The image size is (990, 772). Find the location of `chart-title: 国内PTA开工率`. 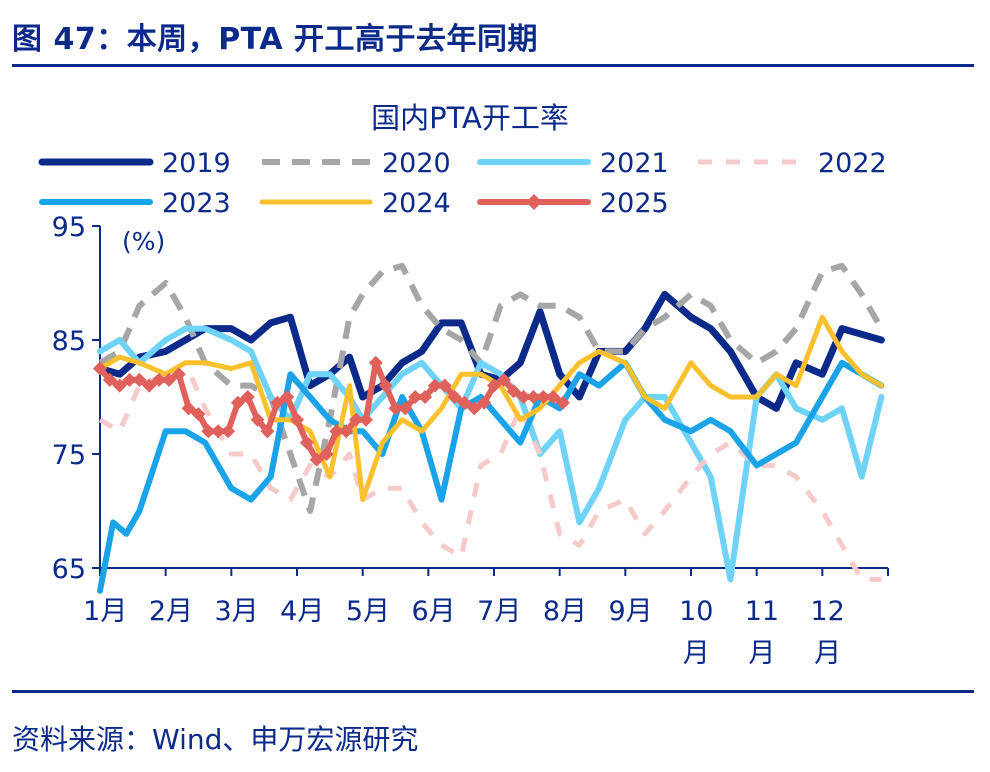

chart-title: 国内PTA开工率 is located at coordinates (470, 118).